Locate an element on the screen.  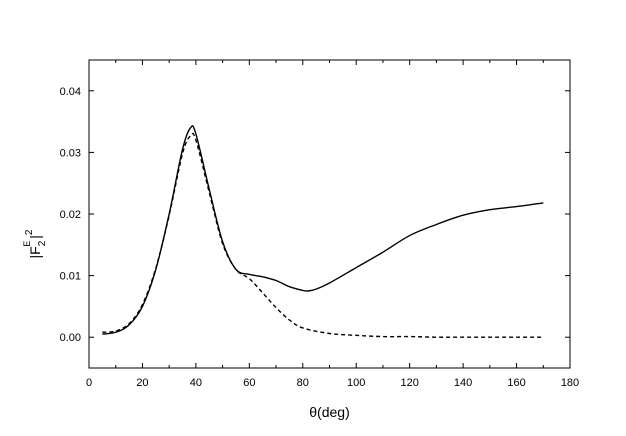
y-axis-title-superscript: E is located at coordinates (27, 244).